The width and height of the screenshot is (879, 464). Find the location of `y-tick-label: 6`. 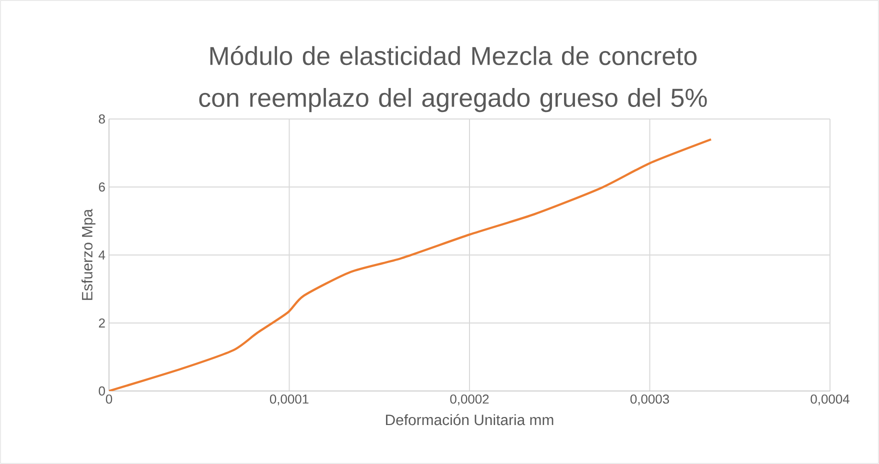

y-tick-label: 6 is located at coordinates (101, 187).